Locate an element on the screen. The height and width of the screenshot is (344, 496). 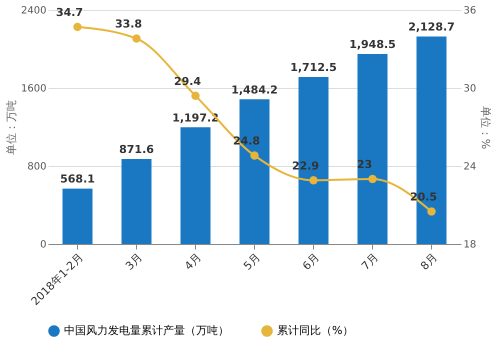
data-label: 23 is located at coordinates (364, 164).